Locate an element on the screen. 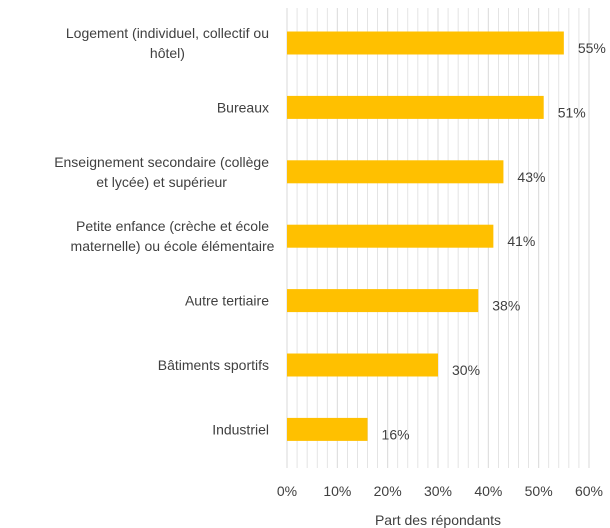 The width and height of the screenshot is (610, 528). category-label: Logement (individuel, collectif ou hôtel) is located at coordinates (167, 43).